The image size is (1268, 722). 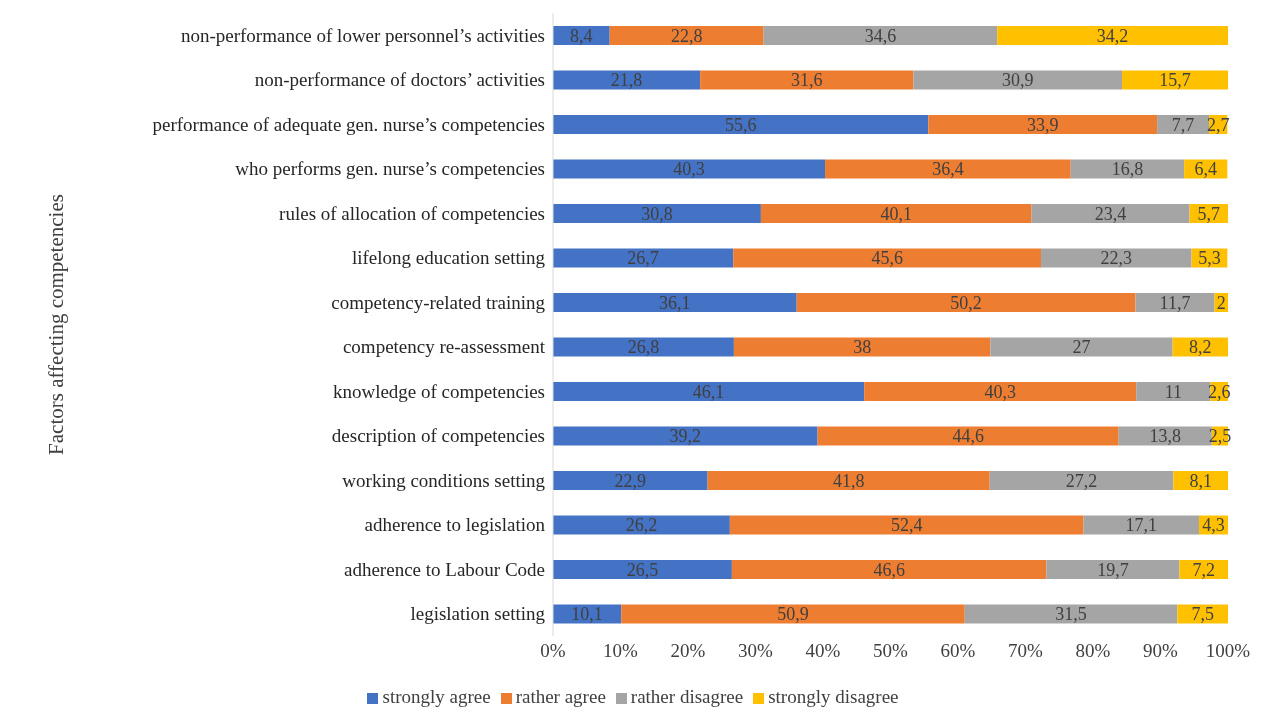 I want to click on data-label: 30,8, so click(x=657, y=213).